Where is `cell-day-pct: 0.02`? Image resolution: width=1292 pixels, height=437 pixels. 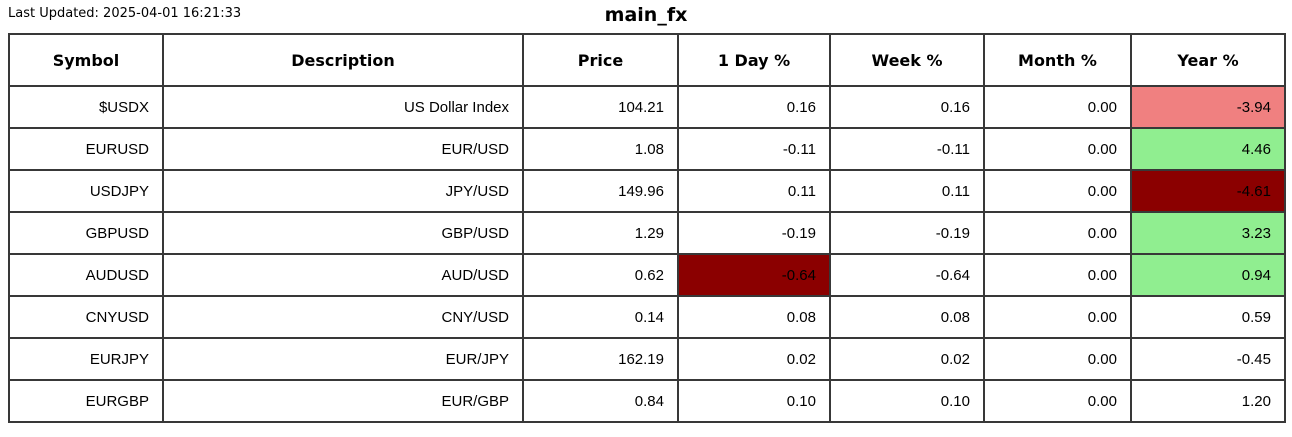
cell-day-pct: 0.02 is located at coordinates (754, 359).